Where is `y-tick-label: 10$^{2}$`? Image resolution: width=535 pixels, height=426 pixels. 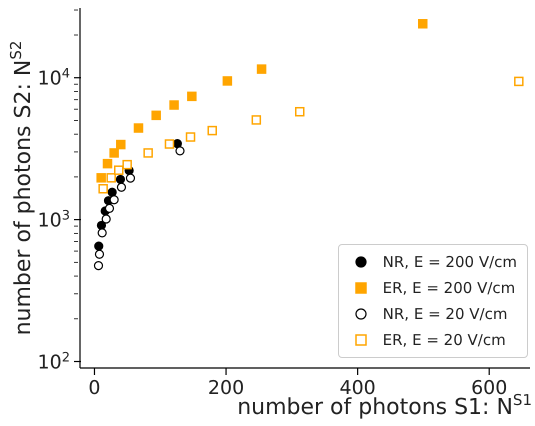 y-tick-label: 10$^{2}$ is located at coordinates (54, 362).